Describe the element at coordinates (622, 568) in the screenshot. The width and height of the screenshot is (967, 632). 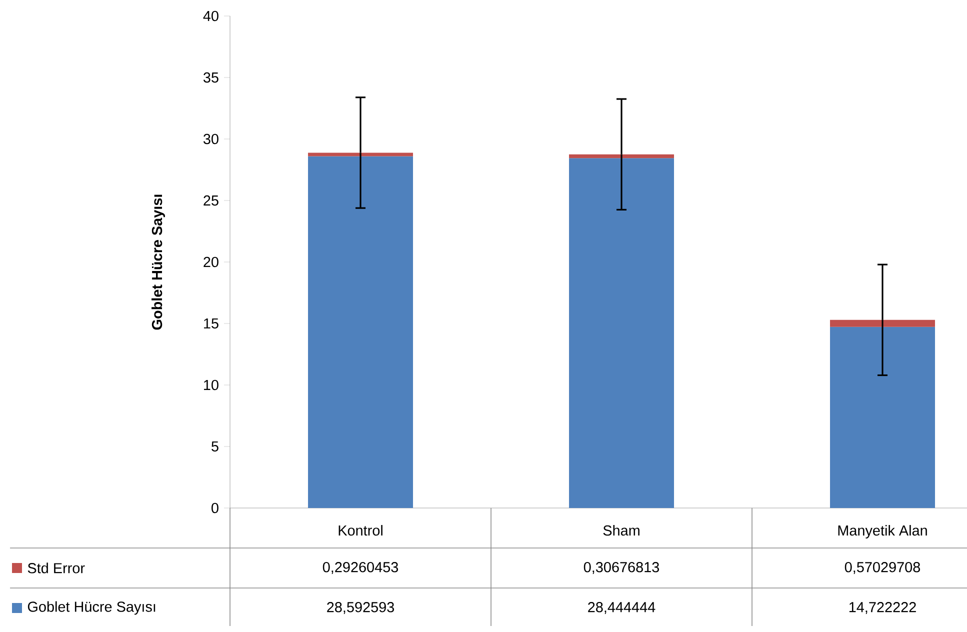
I see `data-label: 0,30676813` at that location.